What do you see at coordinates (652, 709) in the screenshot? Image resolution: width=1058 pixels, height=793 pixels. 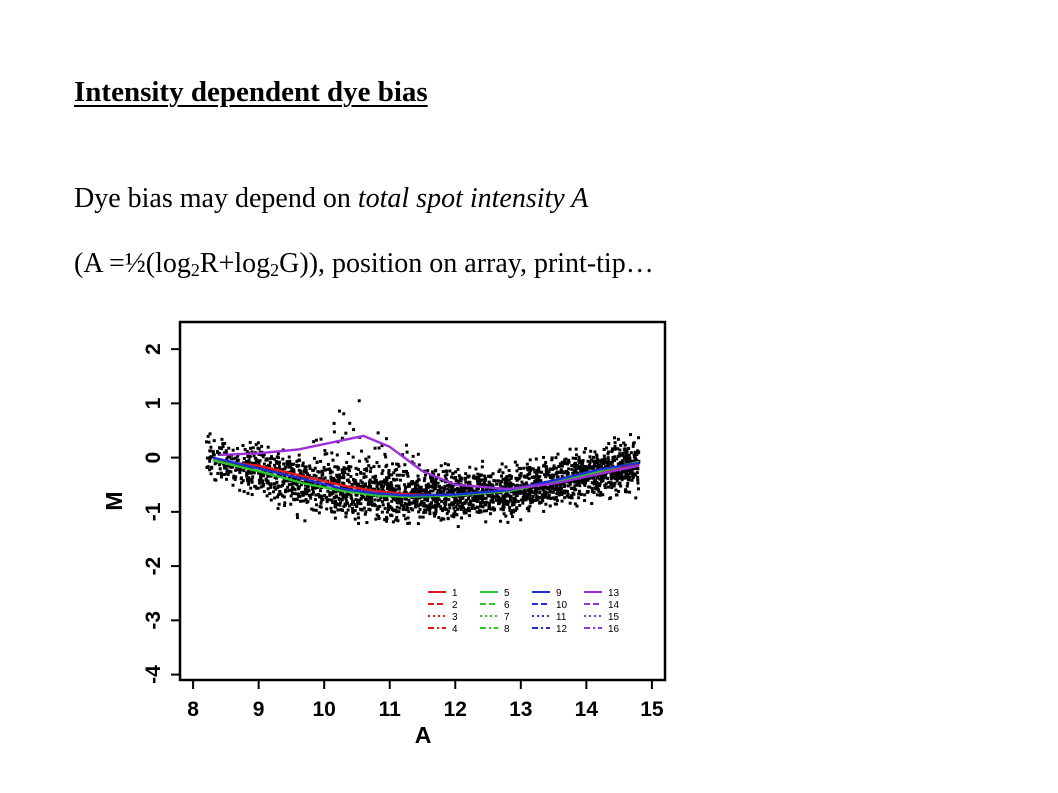 I see `x-tick-label: 15` at bounding box center [652, 709].